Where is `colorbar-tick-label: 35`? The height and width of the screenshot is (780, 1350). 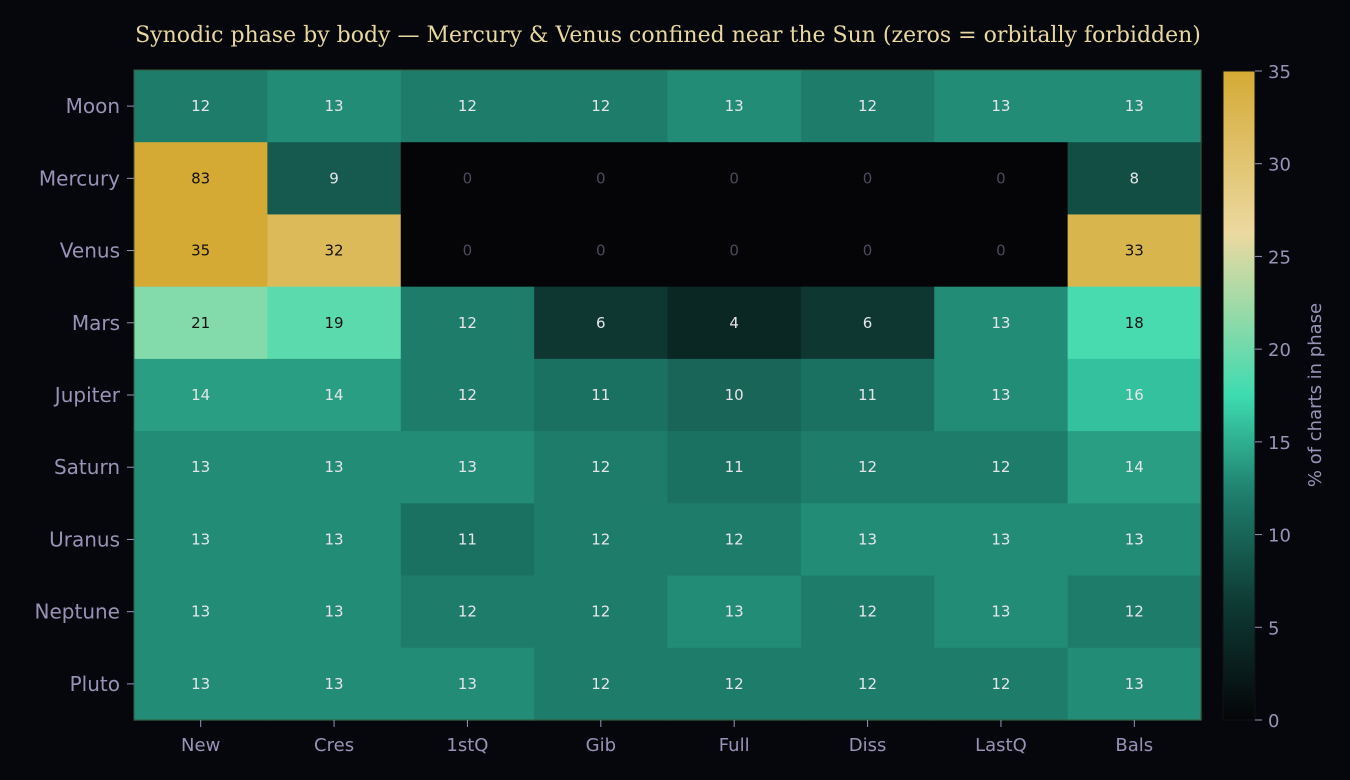
colorbar-tick-label: 35 is located at coordinates (1279, 72).